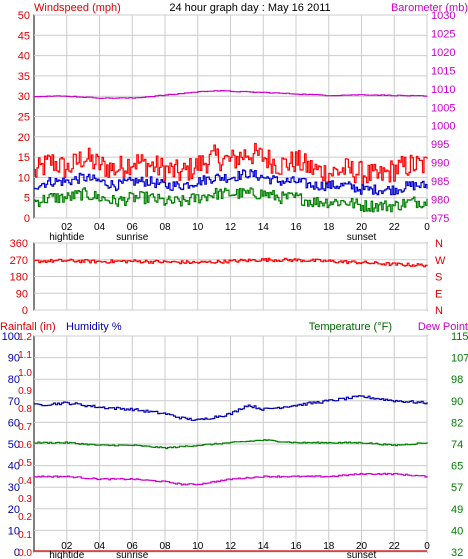  Describe the element at coordinates (457, 510) in the screenshot. I see `temperature-tick-label: 49` at that location.